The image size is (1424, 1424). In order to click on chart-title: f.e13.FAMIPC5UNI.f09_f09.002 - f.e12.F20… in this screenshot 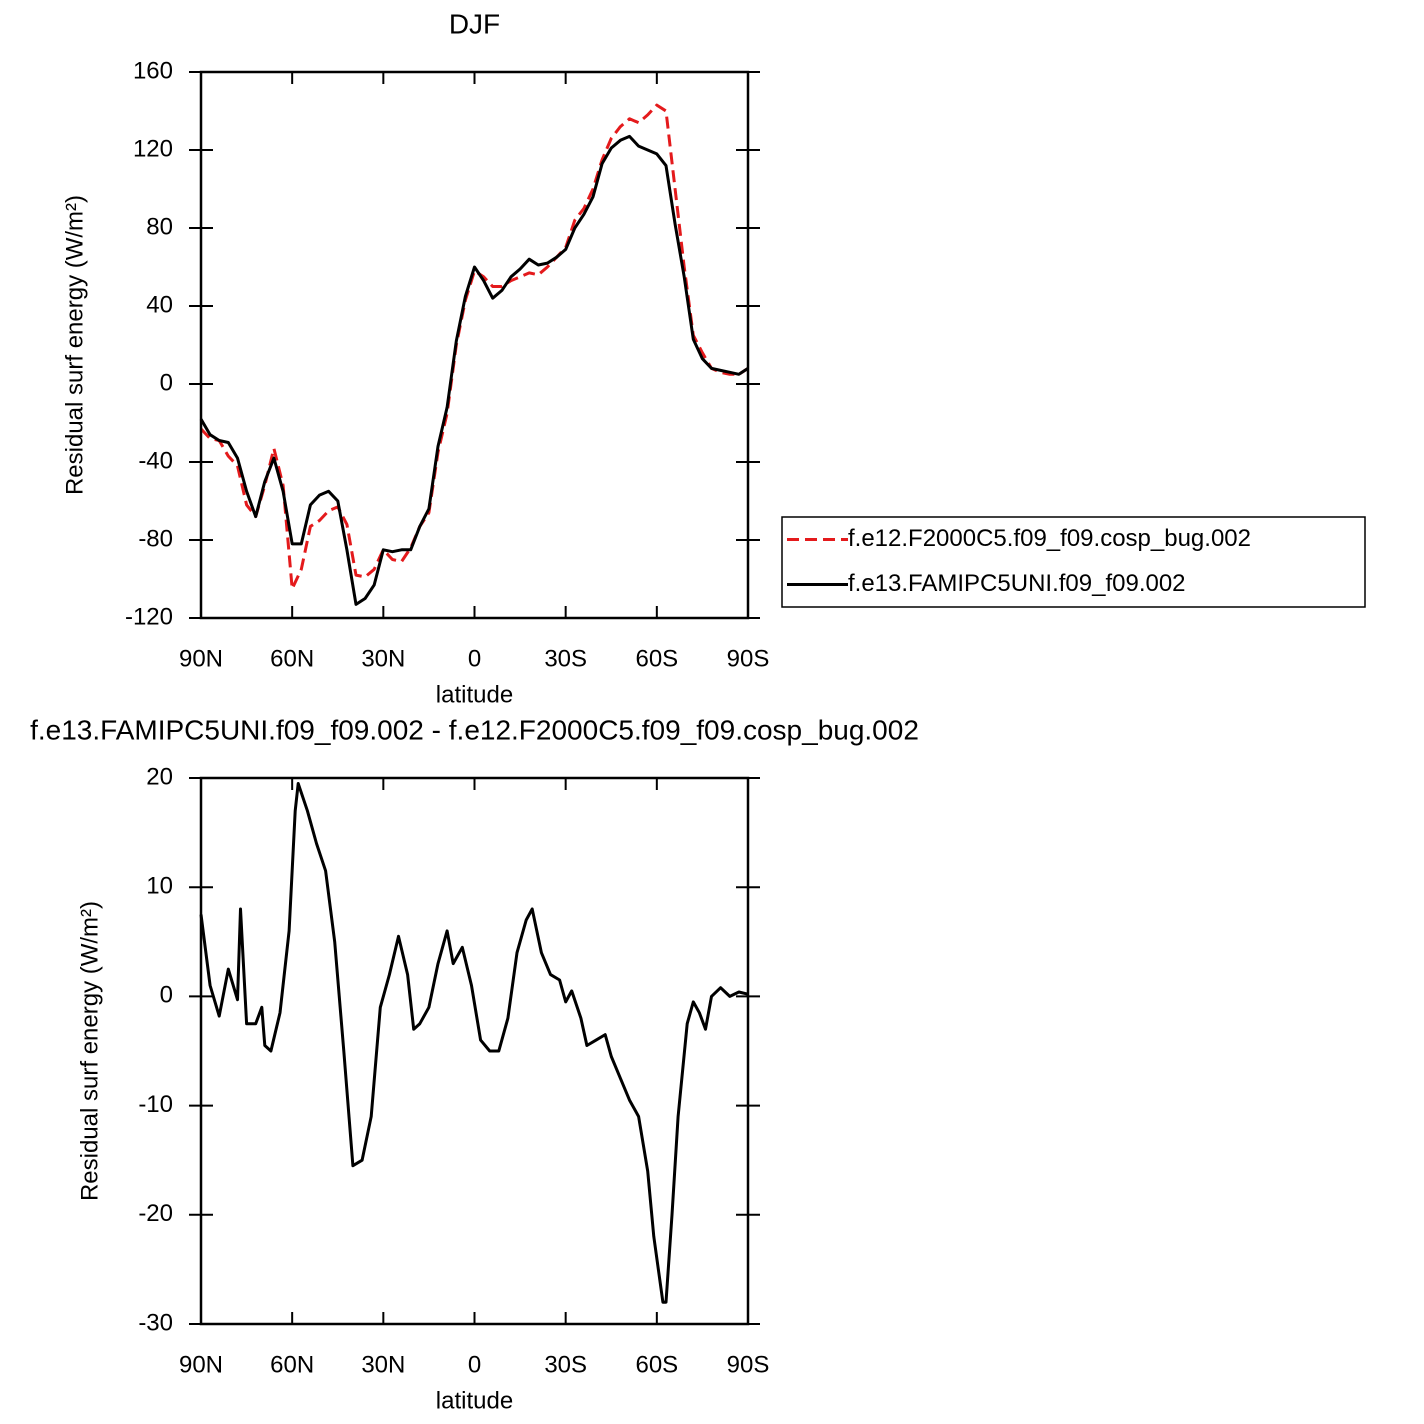, I will do `click(474, 729)`.